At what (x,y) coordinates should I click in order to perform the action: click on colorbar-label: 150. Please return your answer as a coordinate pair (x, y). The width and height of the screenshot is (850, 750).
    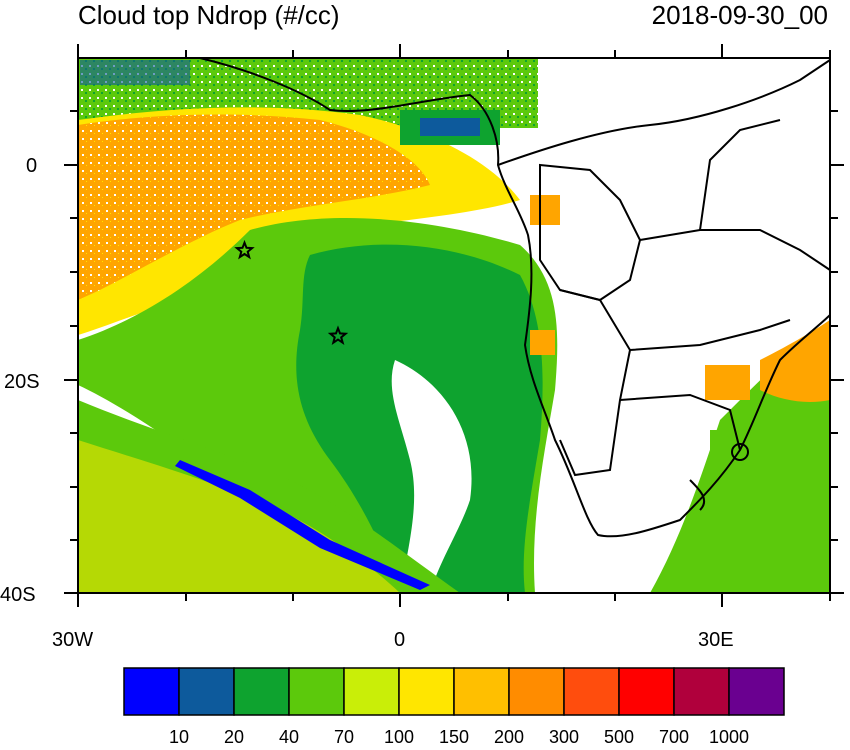
    Looking at the image, I should click on (454, 737).